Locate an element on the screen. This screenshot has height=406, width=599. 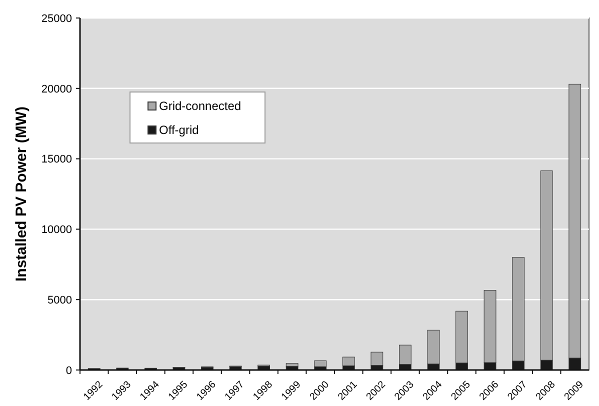
y-tick-label: 15000 is located at coordinates (56, 160).